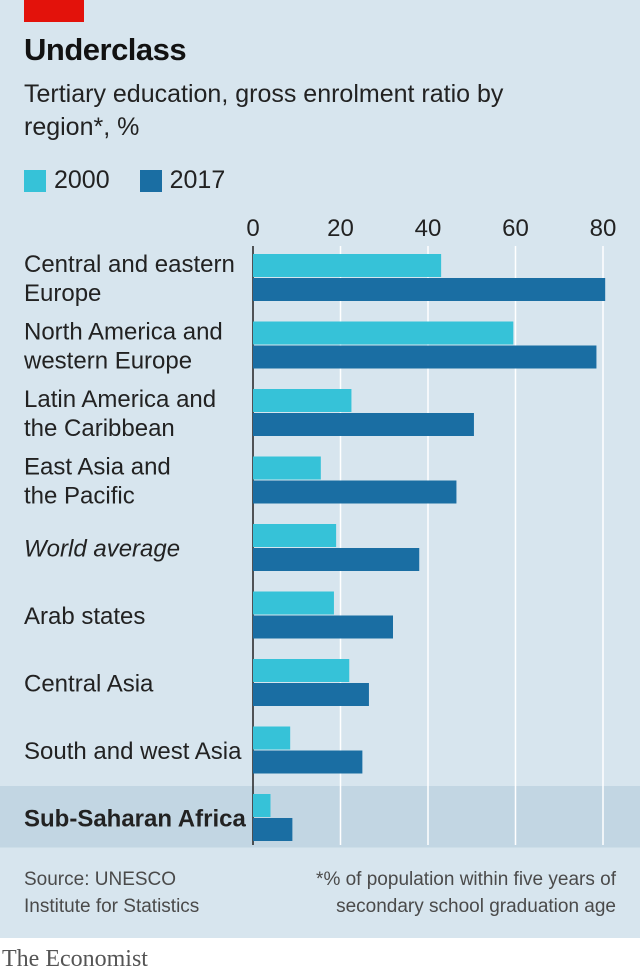 This screenshot has width=640, height=977. I want to click on source-line-1: Source: UNESCO, so click(100, 879).